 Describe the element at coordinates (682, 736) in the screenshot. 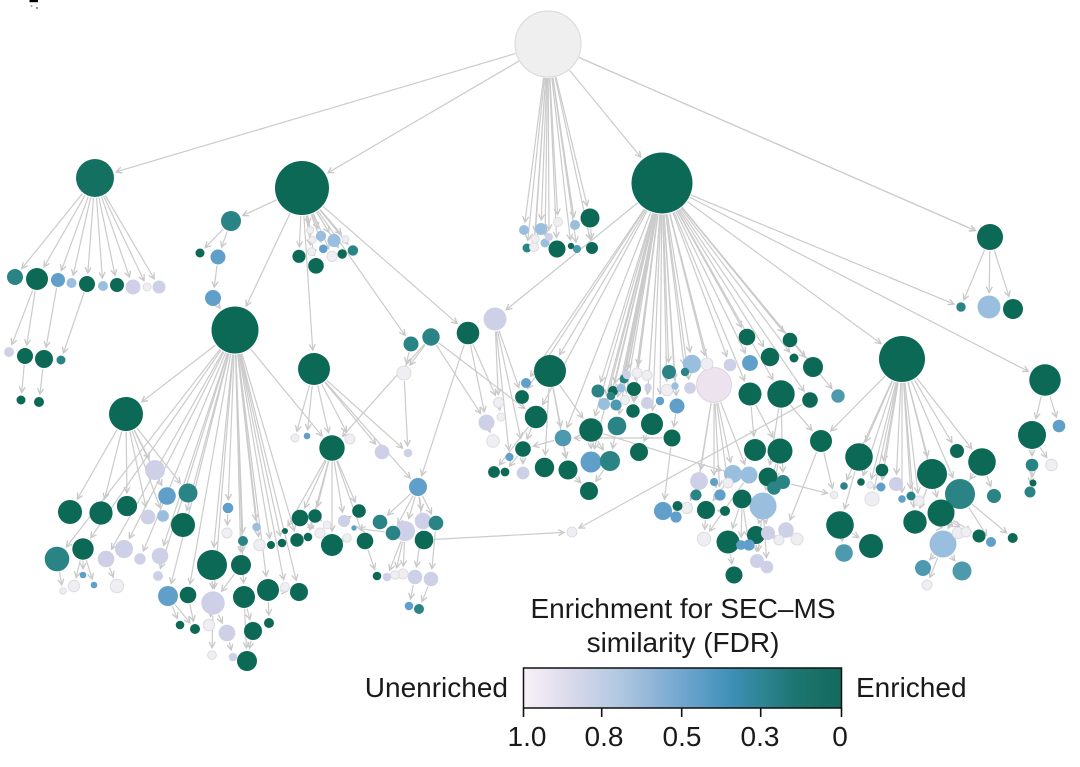

I see `svg-text: 0.5` at that location.